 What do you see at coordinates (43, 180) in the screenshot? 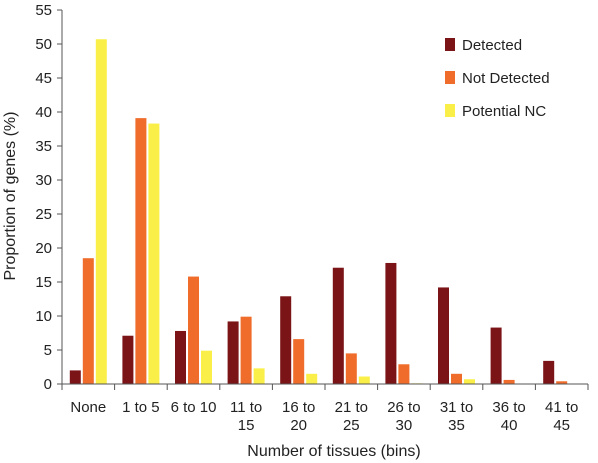
I see `y-tick-label: 30` at bounding box center [43, 180].